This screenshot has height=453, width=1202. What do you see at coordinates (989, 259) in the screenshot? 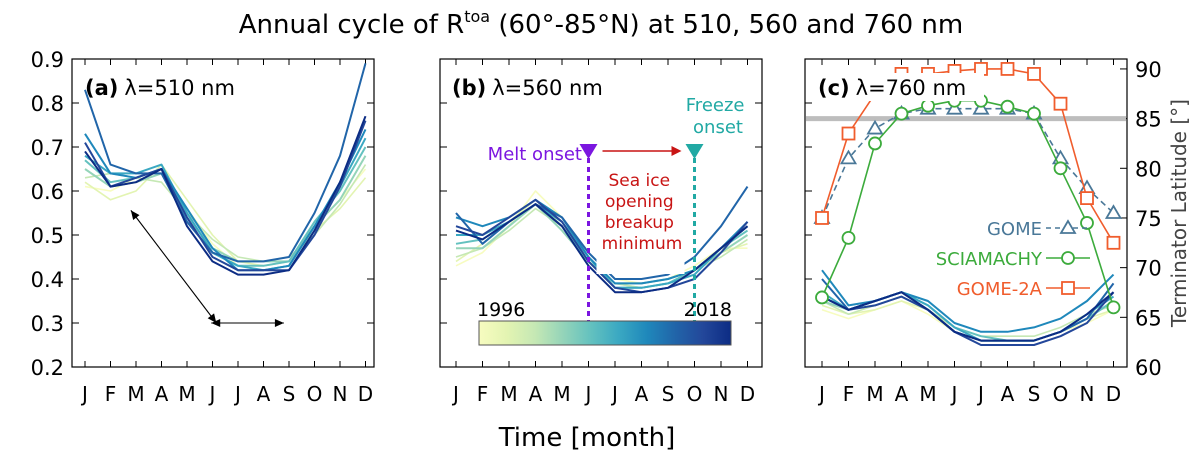
I see `legend-label: SCIAMACHY` at bounding box center [989, 259].